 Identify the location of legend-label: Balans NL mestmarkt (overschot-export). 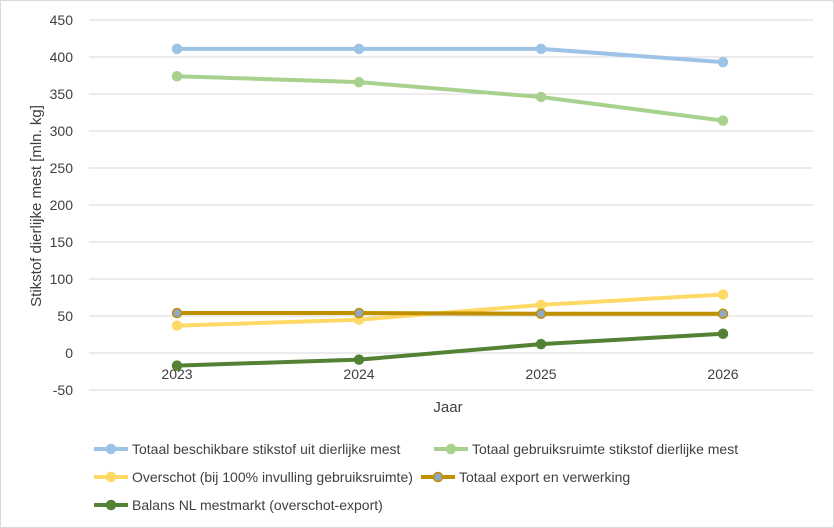
(257, 505).